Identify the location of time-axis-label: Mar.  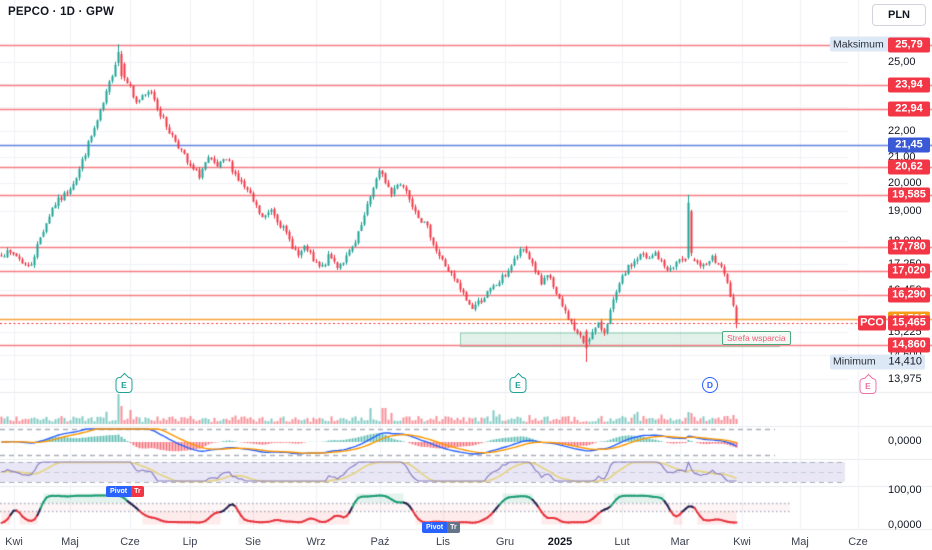
(680, 542).